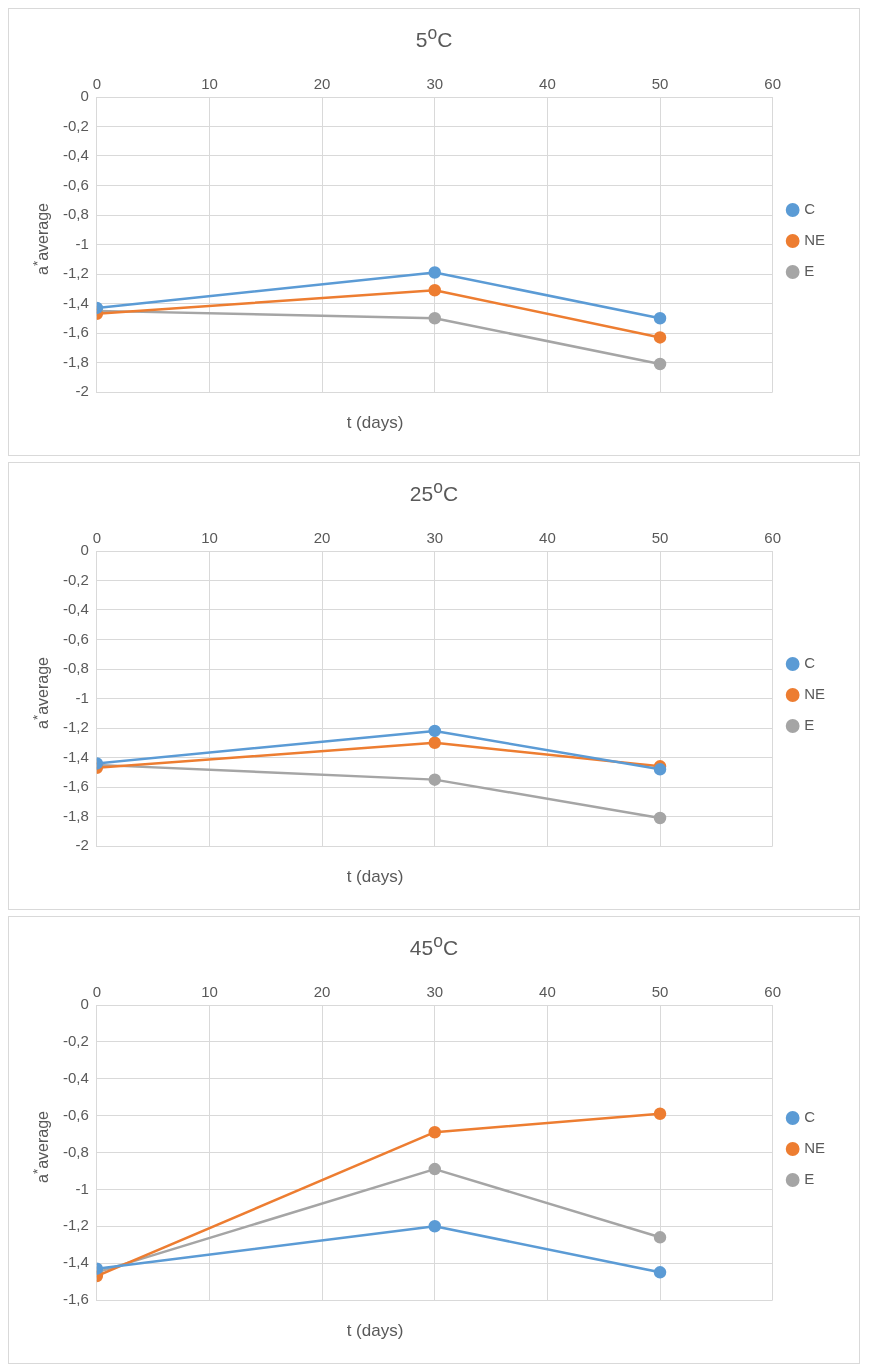  I want to click on chart-title: 25$^{o}$C, so click(434, 491).